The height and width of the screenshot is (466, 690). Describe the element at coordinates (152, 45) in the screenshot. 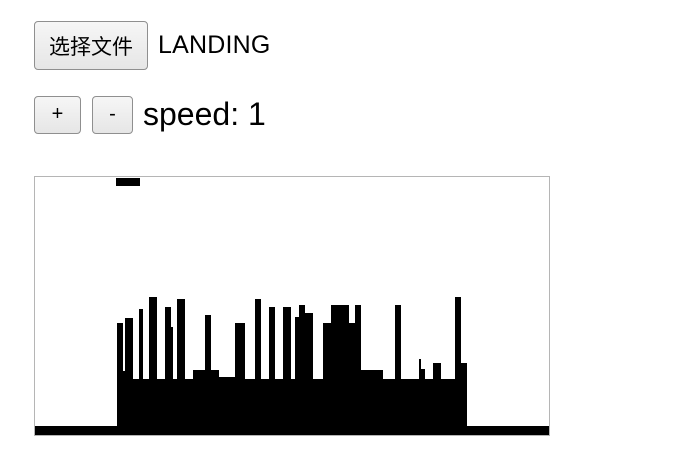

I see `file-row: 选择文件 LANDING` at that location.